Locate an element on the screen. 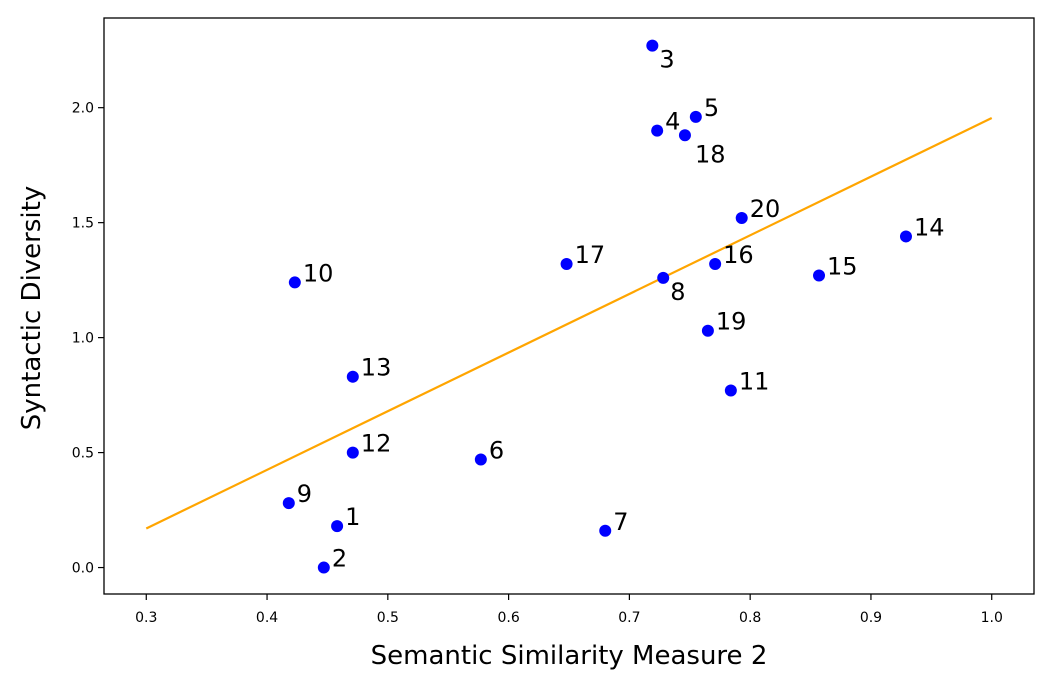 The height and width of the screenshot is (686, 1052). point-label-14: 14 is located at coordinates (929, 227).